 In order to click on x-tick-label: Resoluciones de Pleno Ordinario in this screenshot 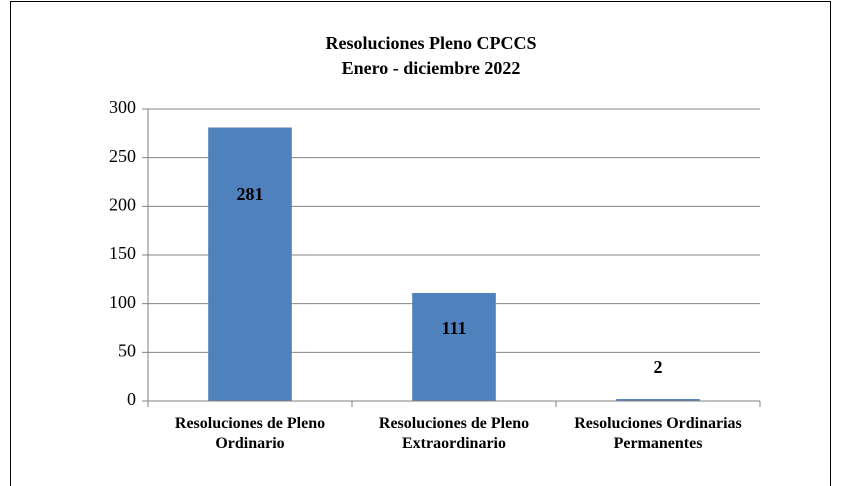, I will do `click(250, 433)`.